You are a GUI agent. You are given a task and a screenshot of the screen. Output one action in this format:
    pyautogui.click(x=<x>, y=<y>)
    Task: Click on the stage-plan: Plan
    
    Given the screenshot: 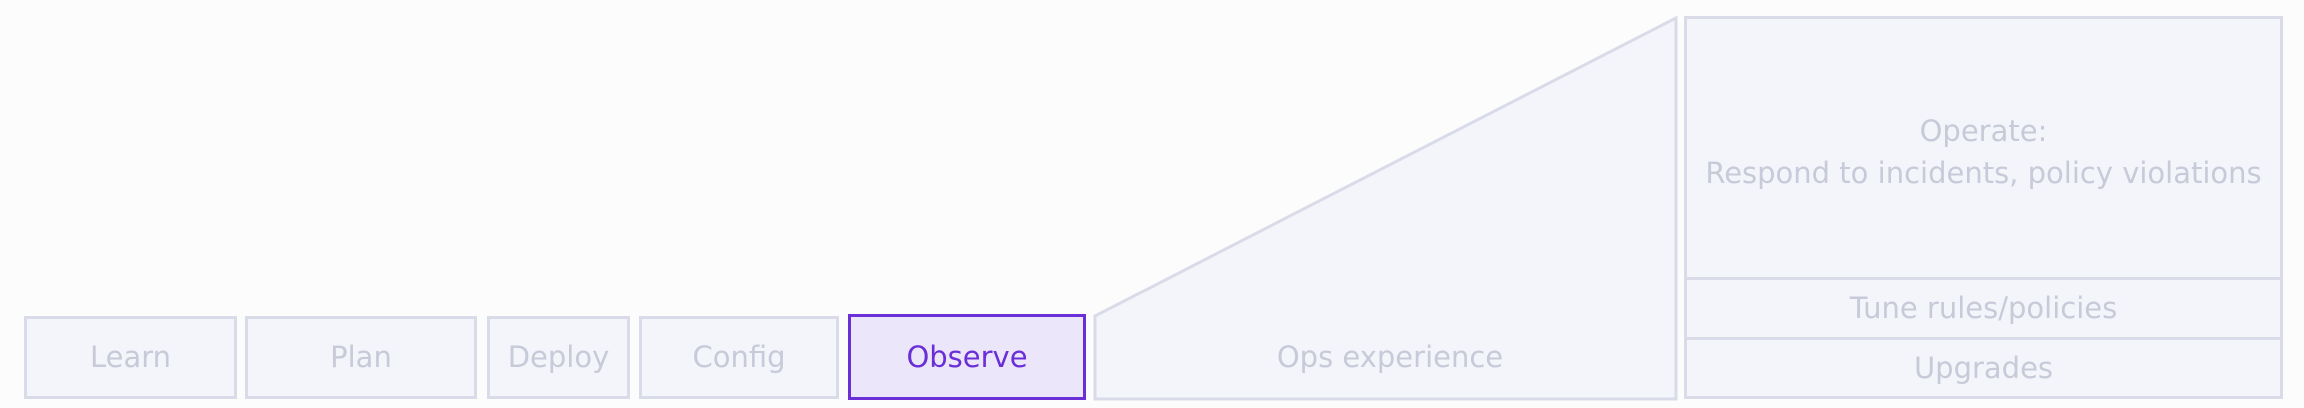 What is the action you would take?
    pyautogui.click(x=361, y=357)
    